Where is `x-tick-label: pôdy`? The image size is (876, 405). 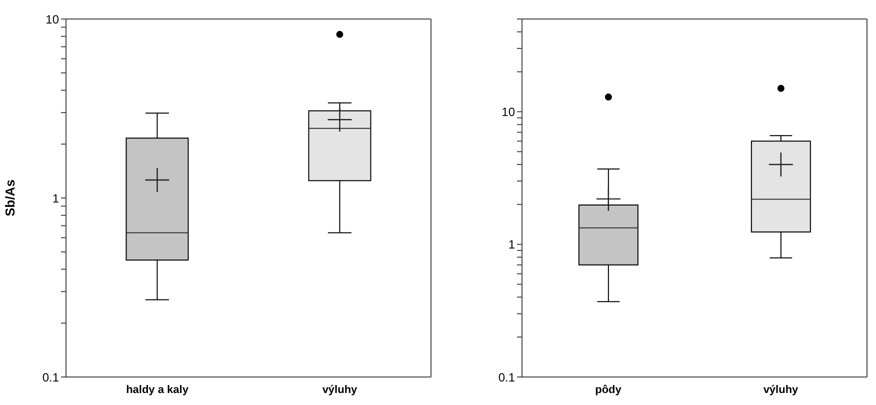
x-tick-label: pôdy is located at coordinates (608, 390).